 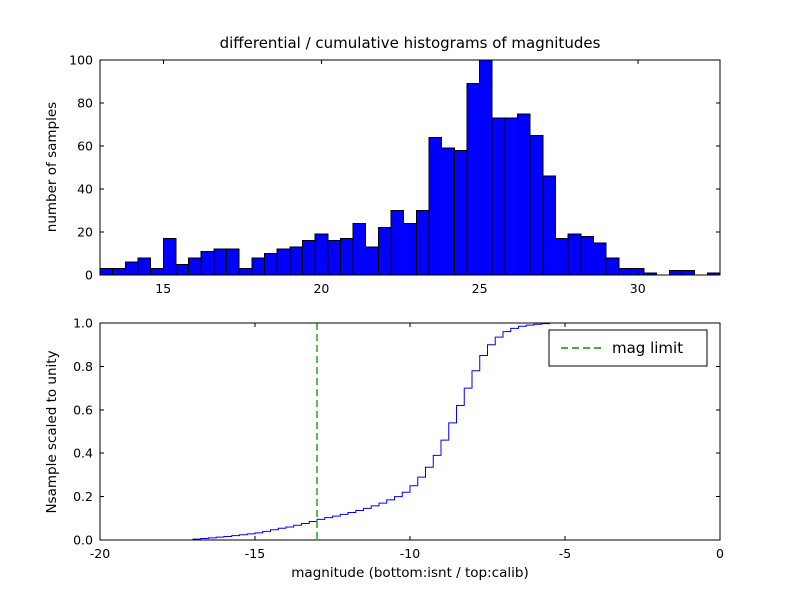 What do you see at coordinates (89, 275) in the screenshot?
I see `top-axes-ytick-label: 0` at bounding box center [89, 275].